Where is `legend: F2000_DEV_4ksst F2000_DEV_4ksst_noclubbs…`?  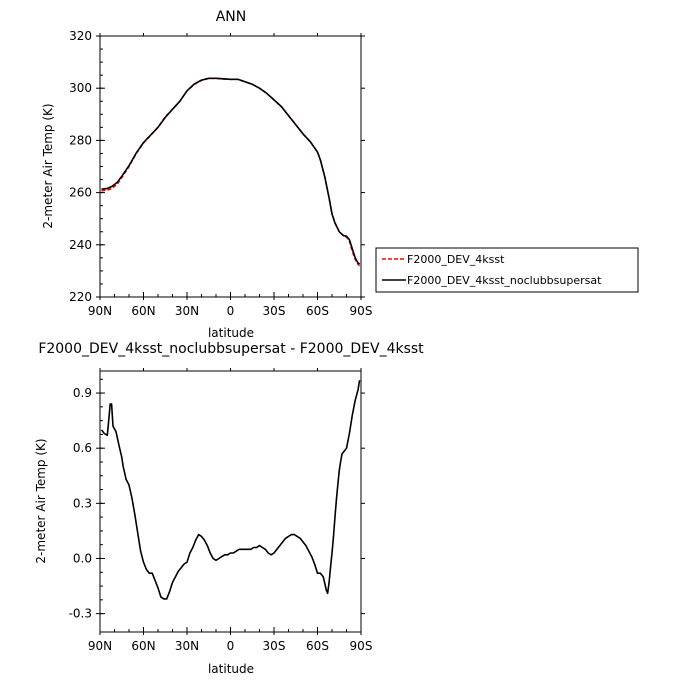 legend: F2000_DEV_4ksst F2000_DEV_4ksst_noclubbs… is located at coordinates (507, 270).